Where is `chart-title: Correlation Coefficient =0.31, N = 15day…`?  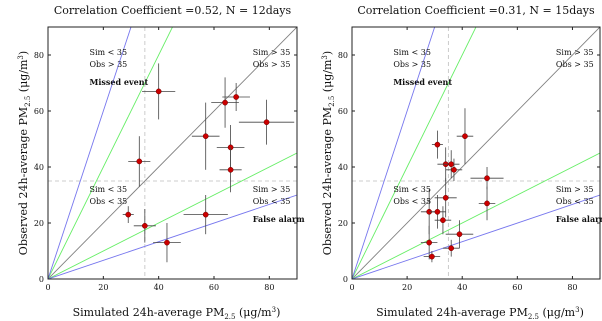 chart-title: Correlation Coefficient =0.31, N = 15day… is located at coordinates (476, 10).